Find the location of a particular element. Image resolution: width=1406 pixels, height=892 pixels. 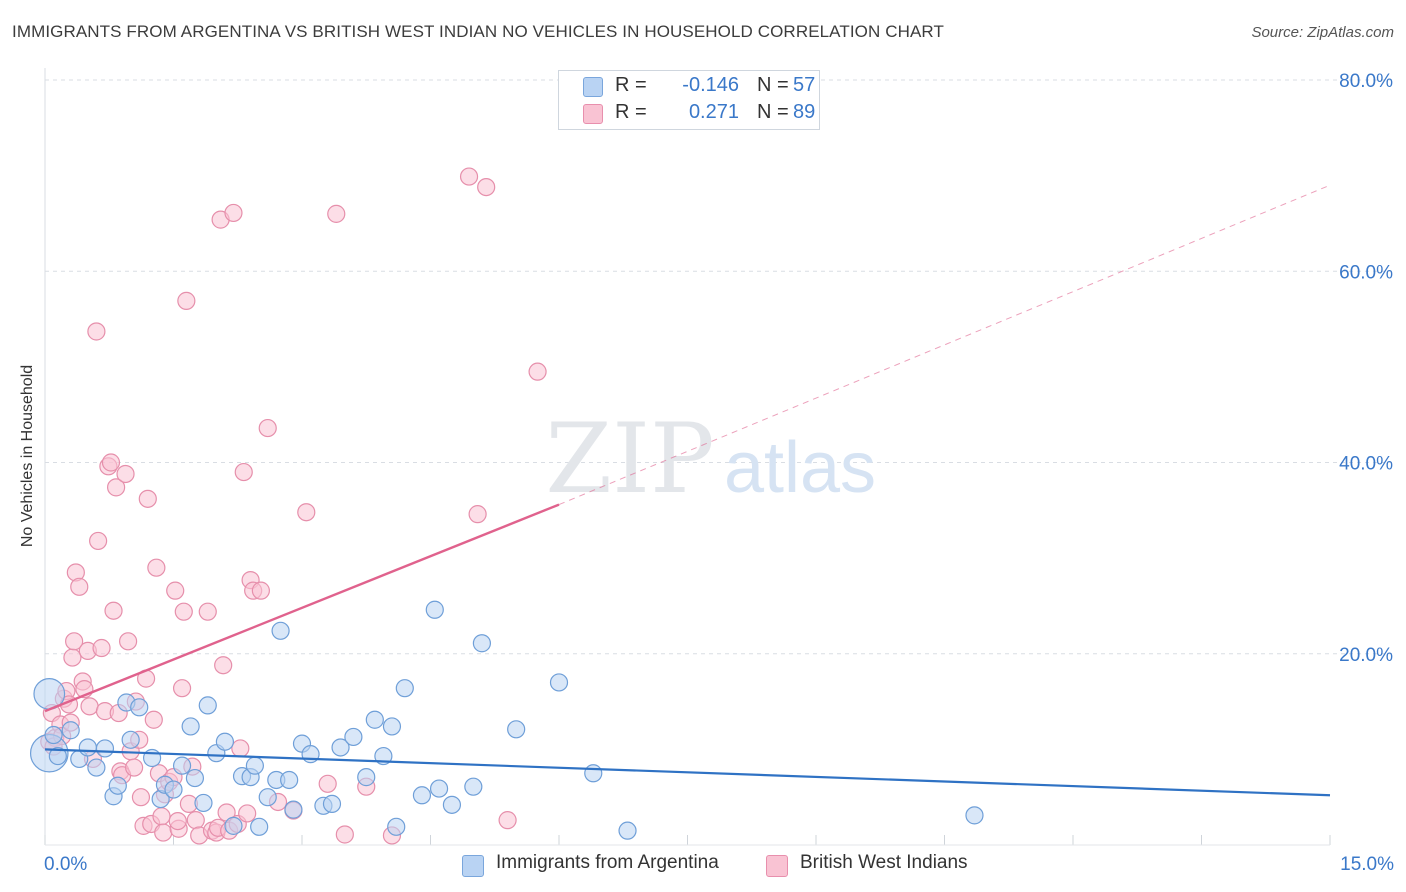

r-value: -0.146 is located at coordinates (710, 85).